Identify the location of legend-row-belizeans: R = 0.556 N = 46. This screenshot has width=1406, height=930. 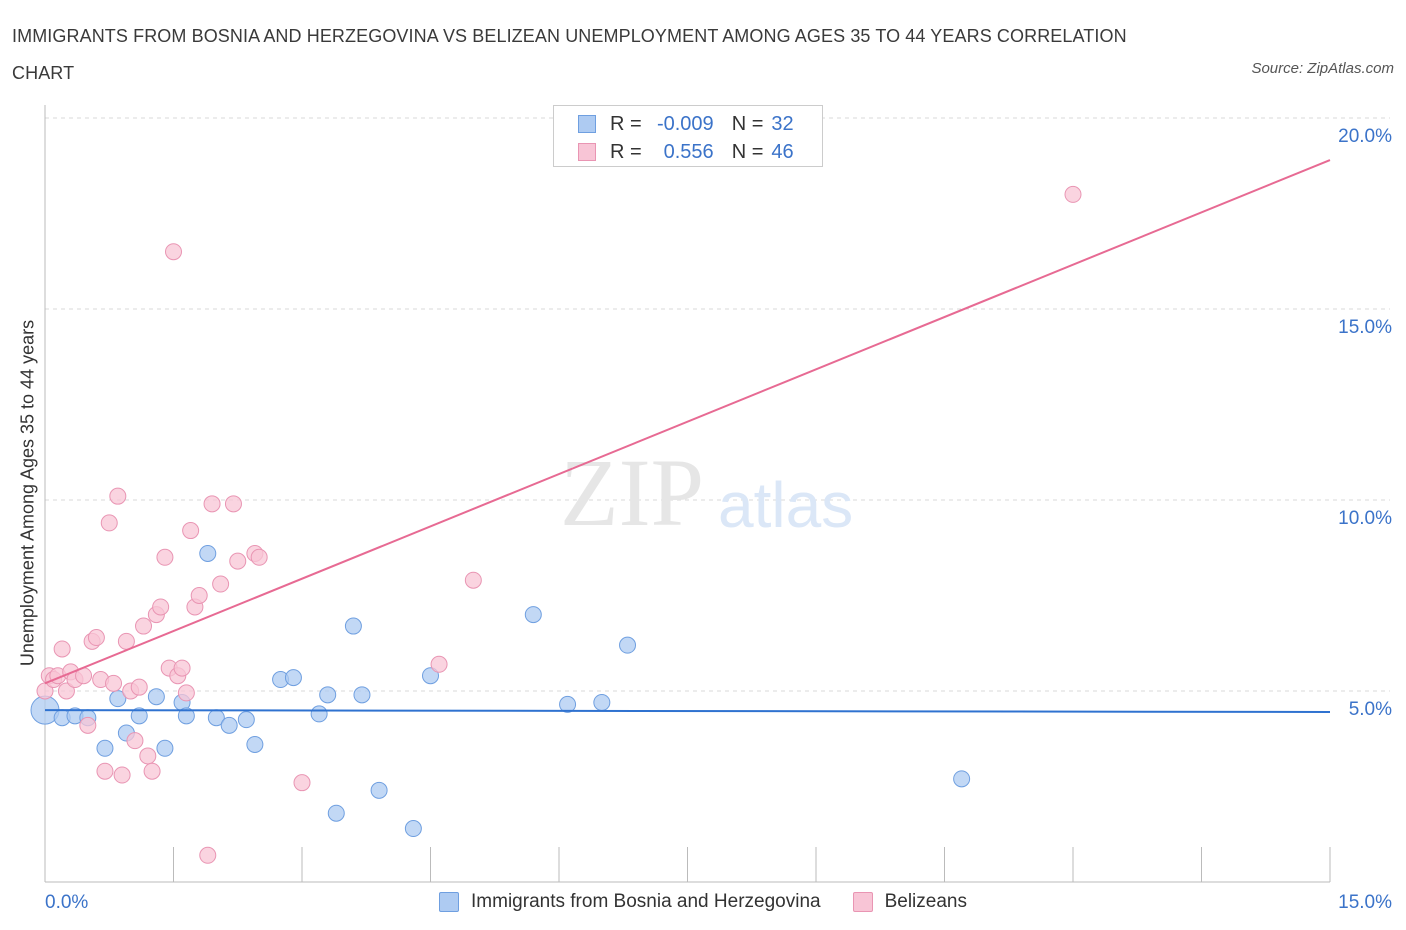
(686, 152).